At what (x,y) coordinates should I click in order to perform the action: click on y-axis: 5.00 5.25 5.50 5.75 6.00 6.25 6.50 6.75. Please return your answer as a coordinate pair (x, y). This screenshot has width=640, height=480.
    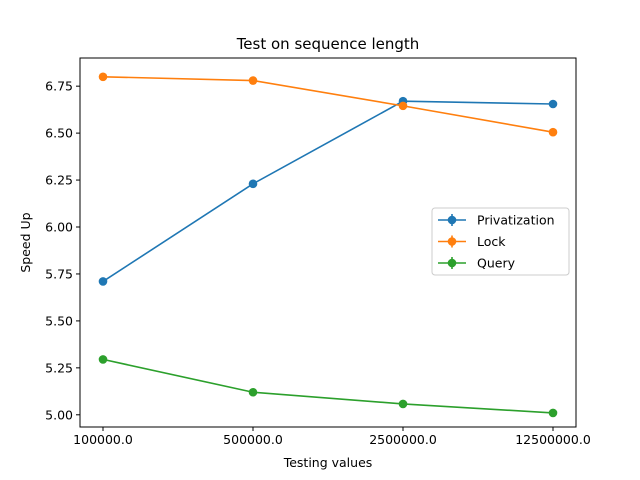
    Looking at the image, I should click on (62, 250).